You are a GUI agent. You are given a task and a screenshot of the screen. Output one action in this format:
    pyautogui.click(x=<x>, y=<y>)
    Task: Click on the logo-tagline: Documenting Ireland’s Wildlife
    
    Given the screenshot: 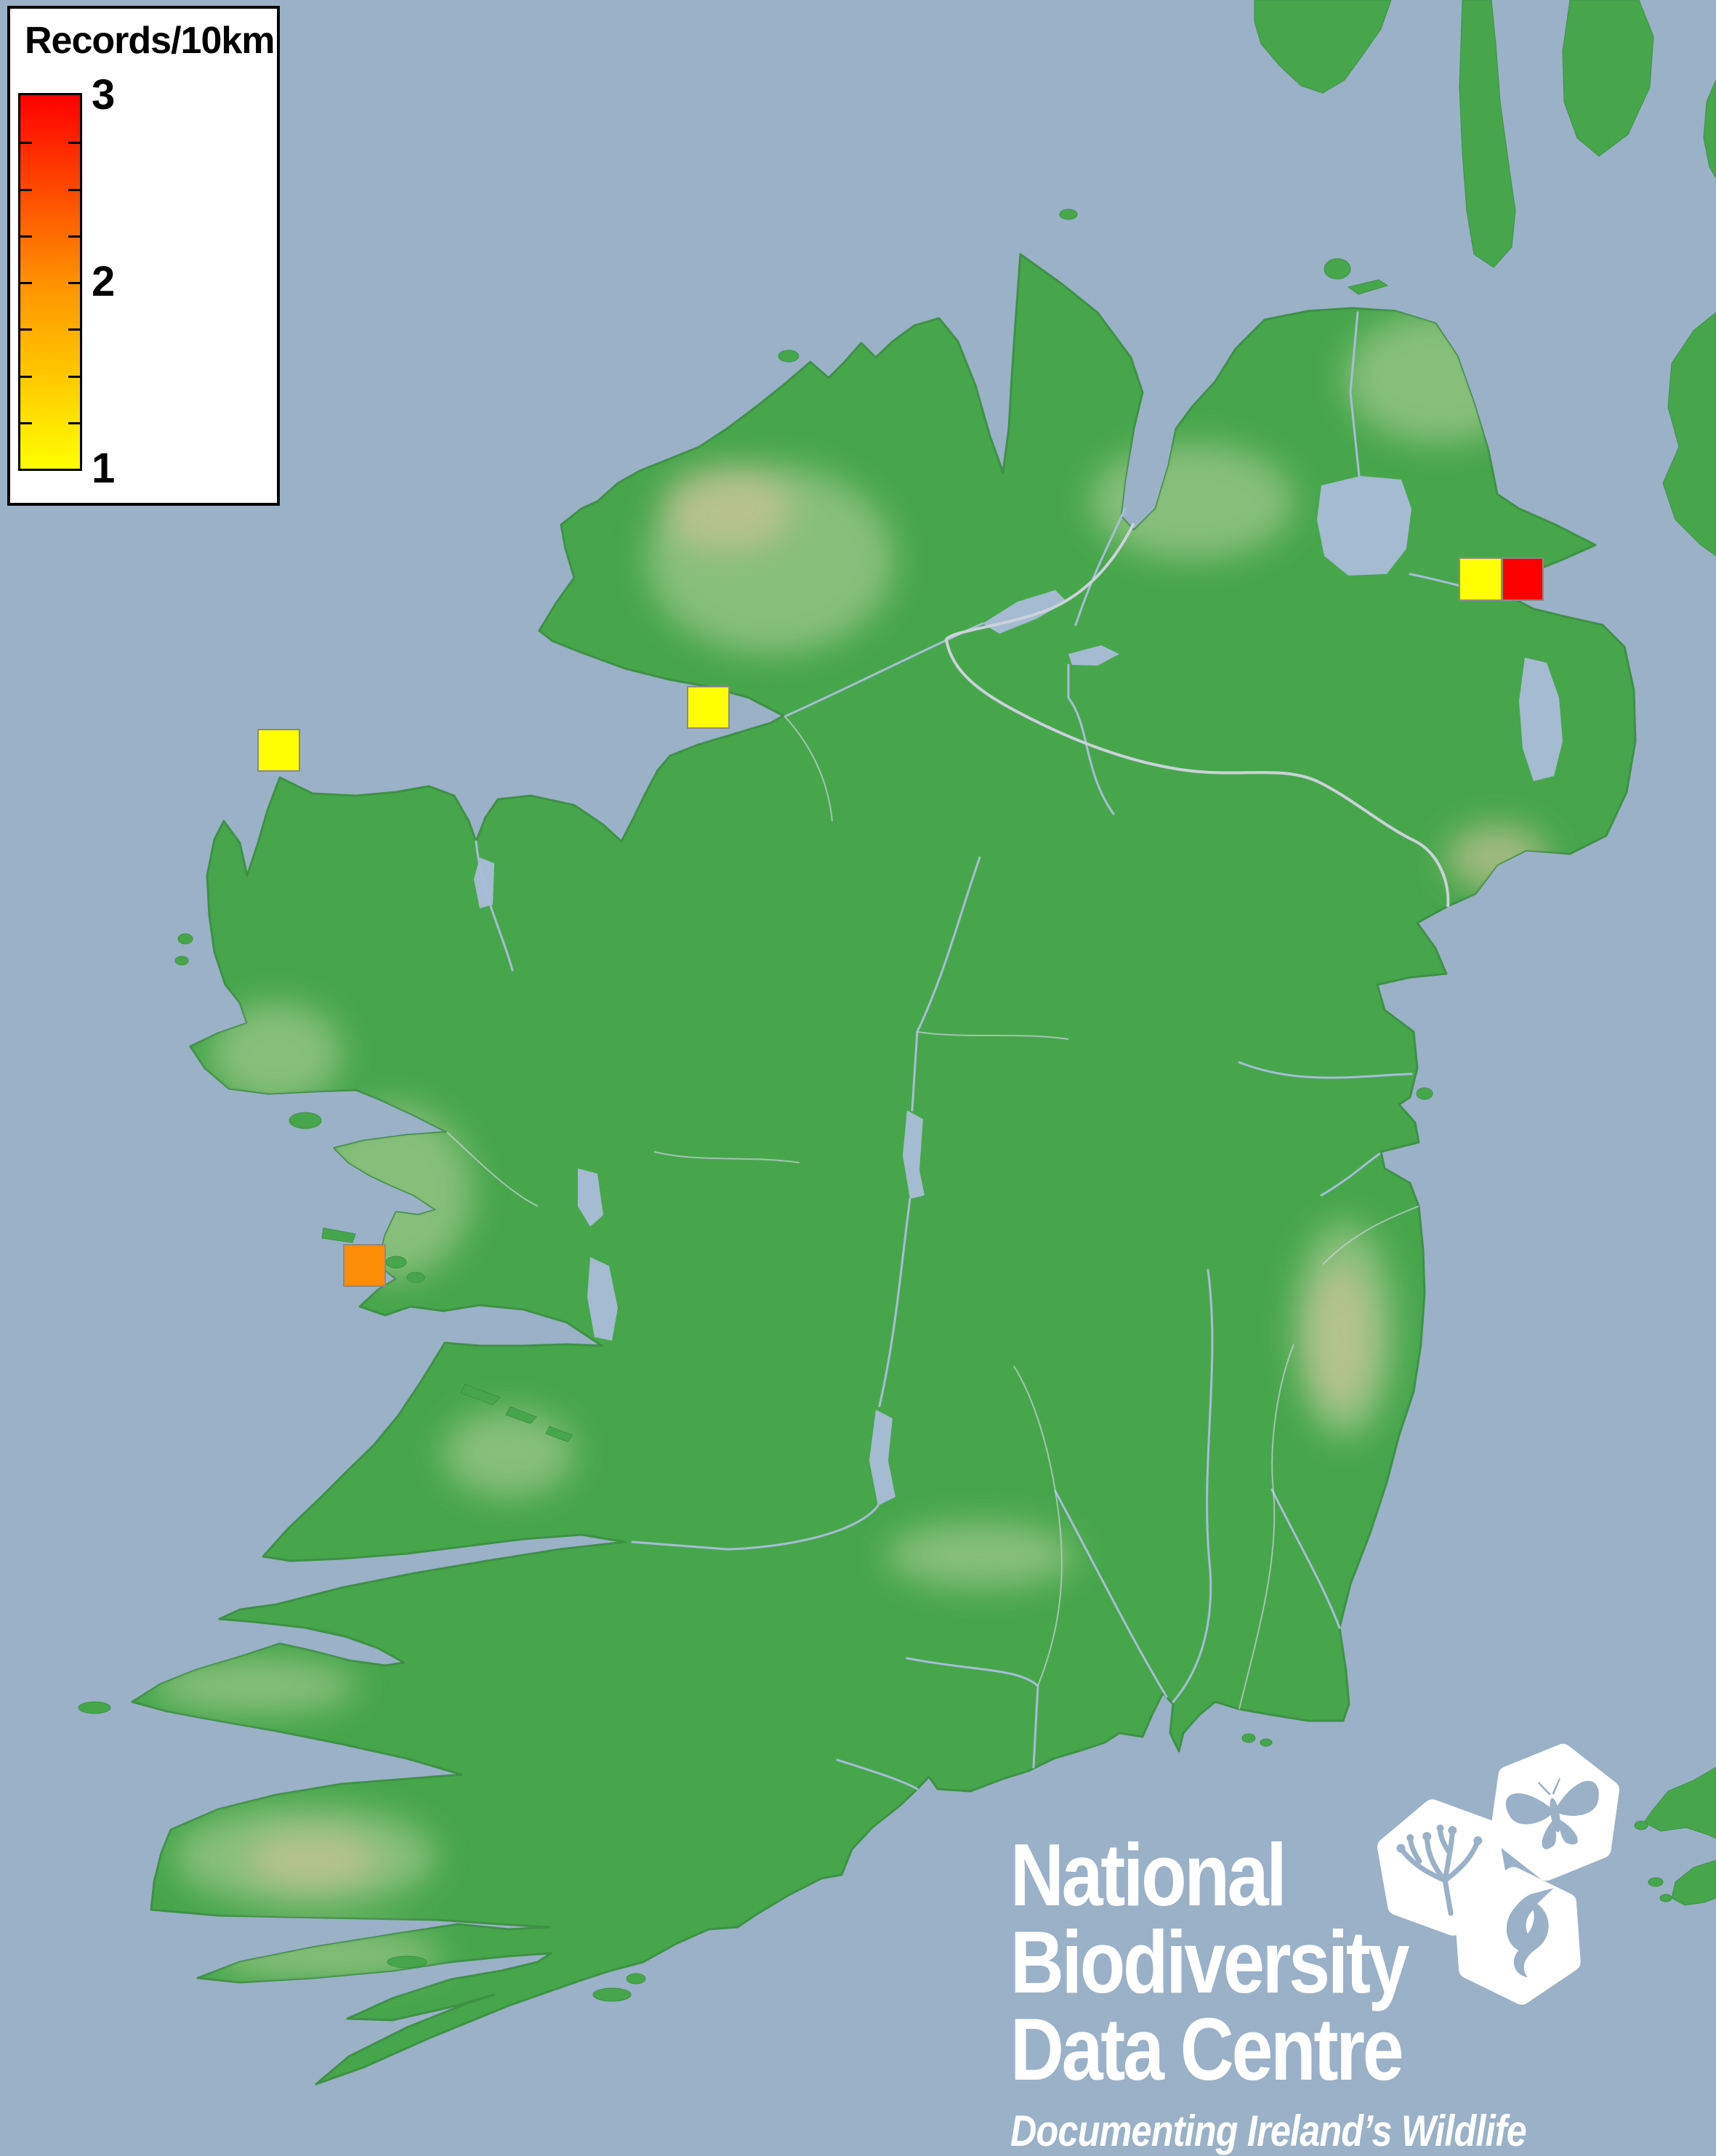 What is the action you would take?
    pyautogui.click(x=1268, y=2131)
    